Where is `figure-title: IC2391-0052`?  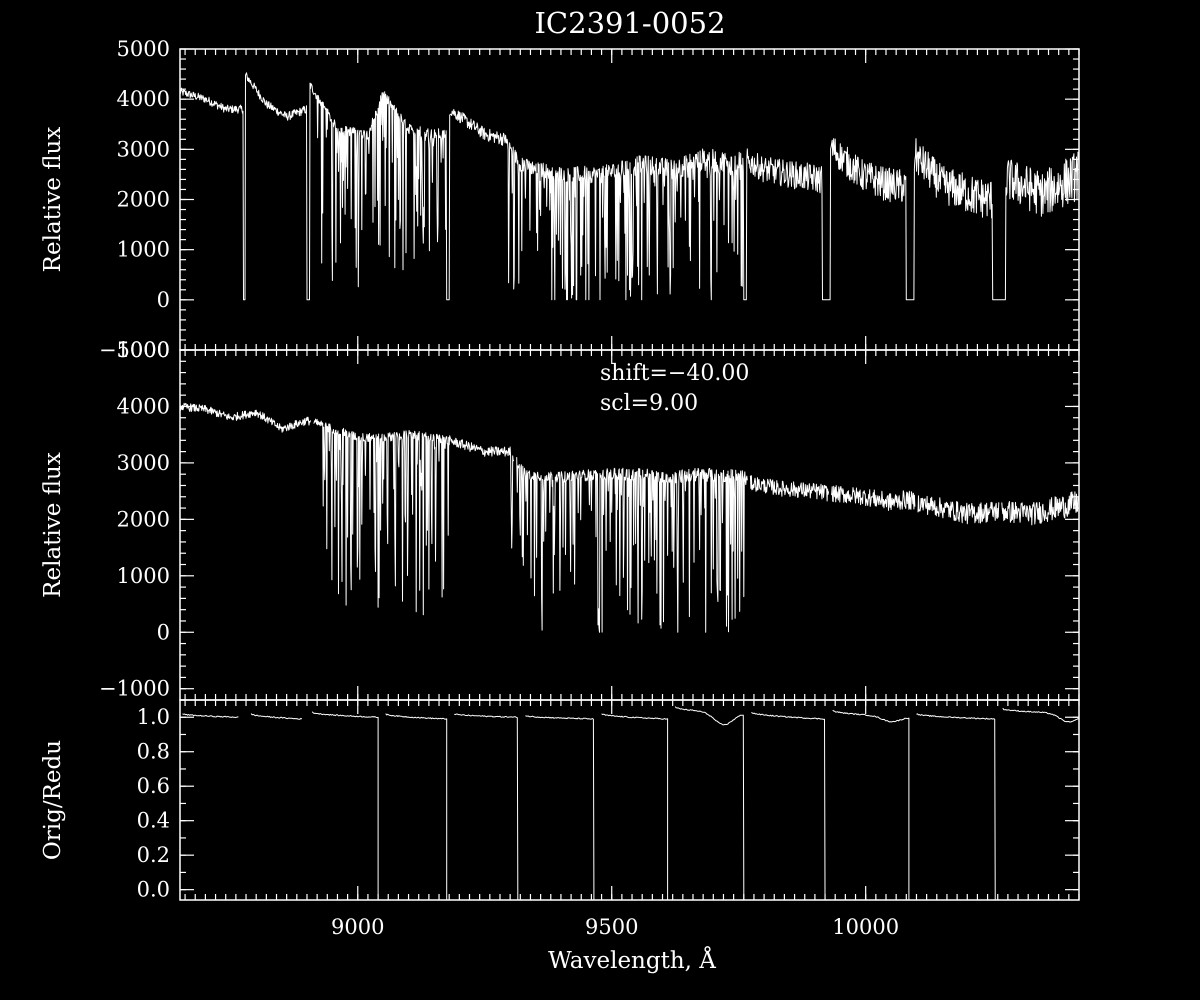 figure-title: IC2391-0052 is located at coordinates (629, 23).